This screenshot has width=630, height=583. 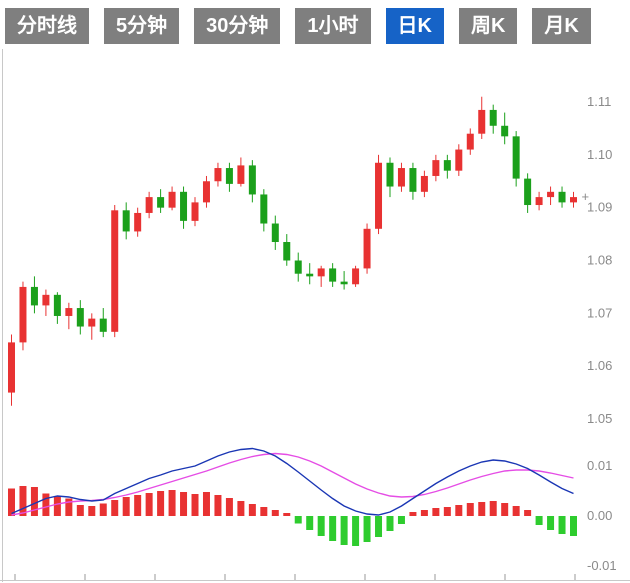 I want to click on price-axis-labels: 1.11 1.10 1.09 1.08 1.07 1.06 1.05, so click(x=599, y=260).